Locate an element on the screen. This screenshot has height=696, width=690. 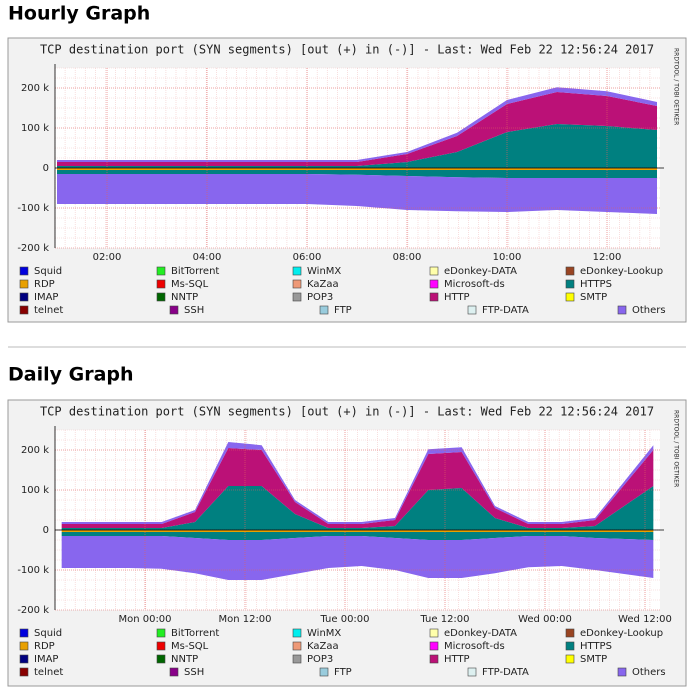
x-tick-label: Wed 12:00 is located at coordinates (645, 619).